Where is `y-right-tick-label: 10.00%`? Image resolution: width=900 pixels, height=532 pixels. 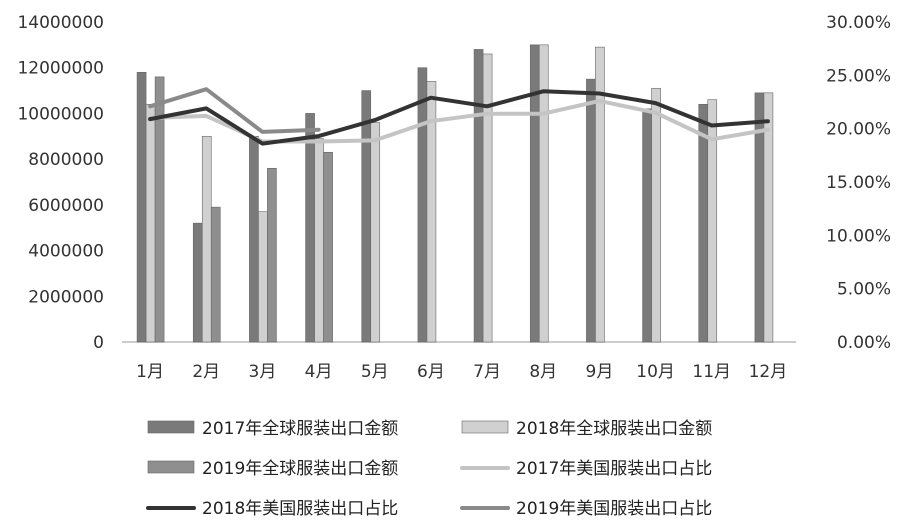 y-right-tick-label: 10.00% is located at coordinates (858, 236).